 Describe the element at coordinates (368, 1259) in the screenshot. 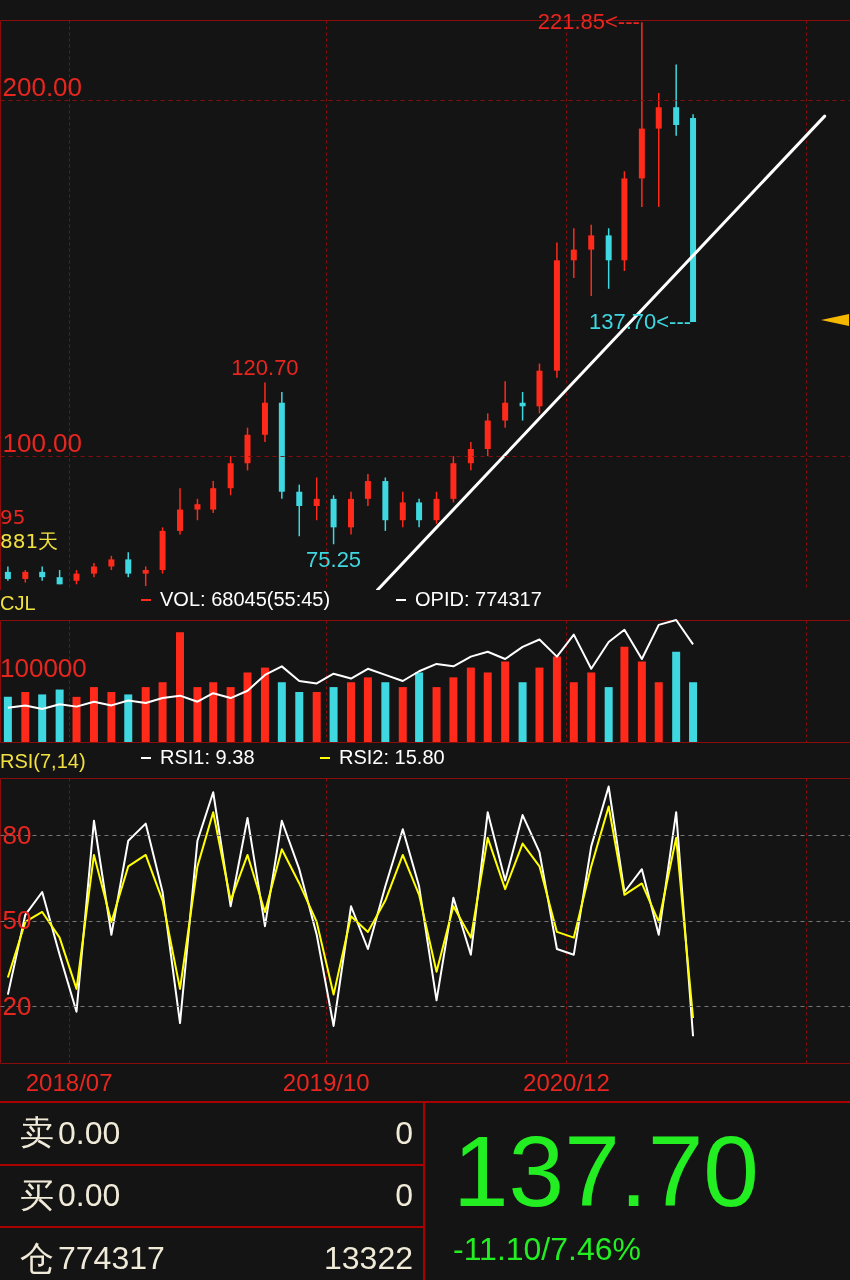

I see `text: 13322` at that location.